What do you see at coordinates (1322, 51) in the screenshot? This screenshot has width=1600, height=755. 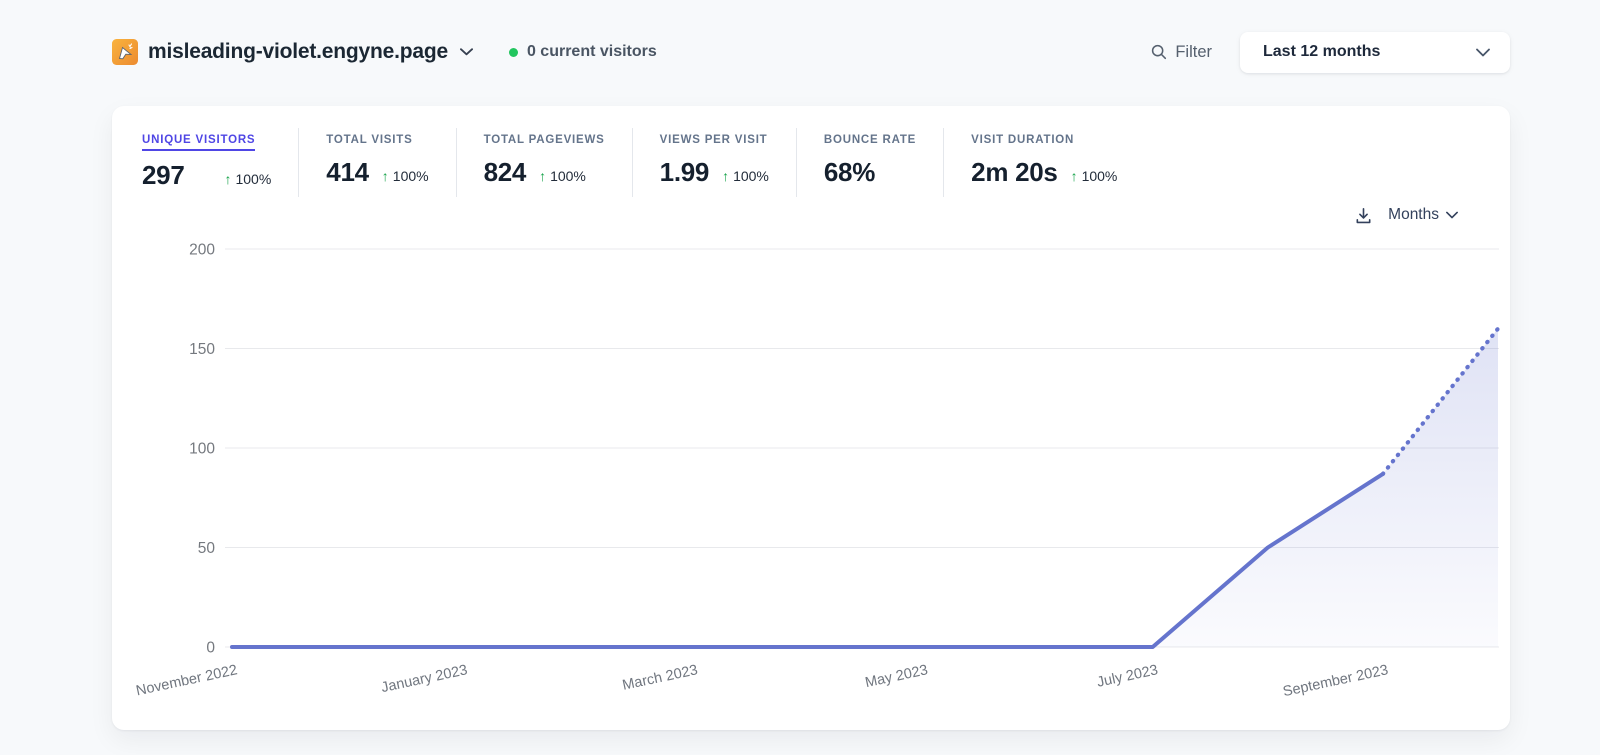 I see `date-range-label: Last 12 months` at bounding box center [1322, 51].